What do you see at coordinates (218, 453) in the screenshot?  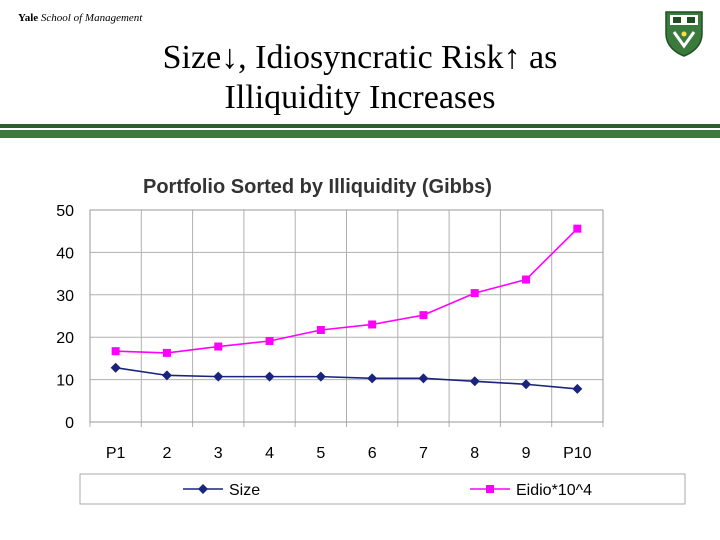 I see `x-tick-label: 3` at bounding box center [218, 453].